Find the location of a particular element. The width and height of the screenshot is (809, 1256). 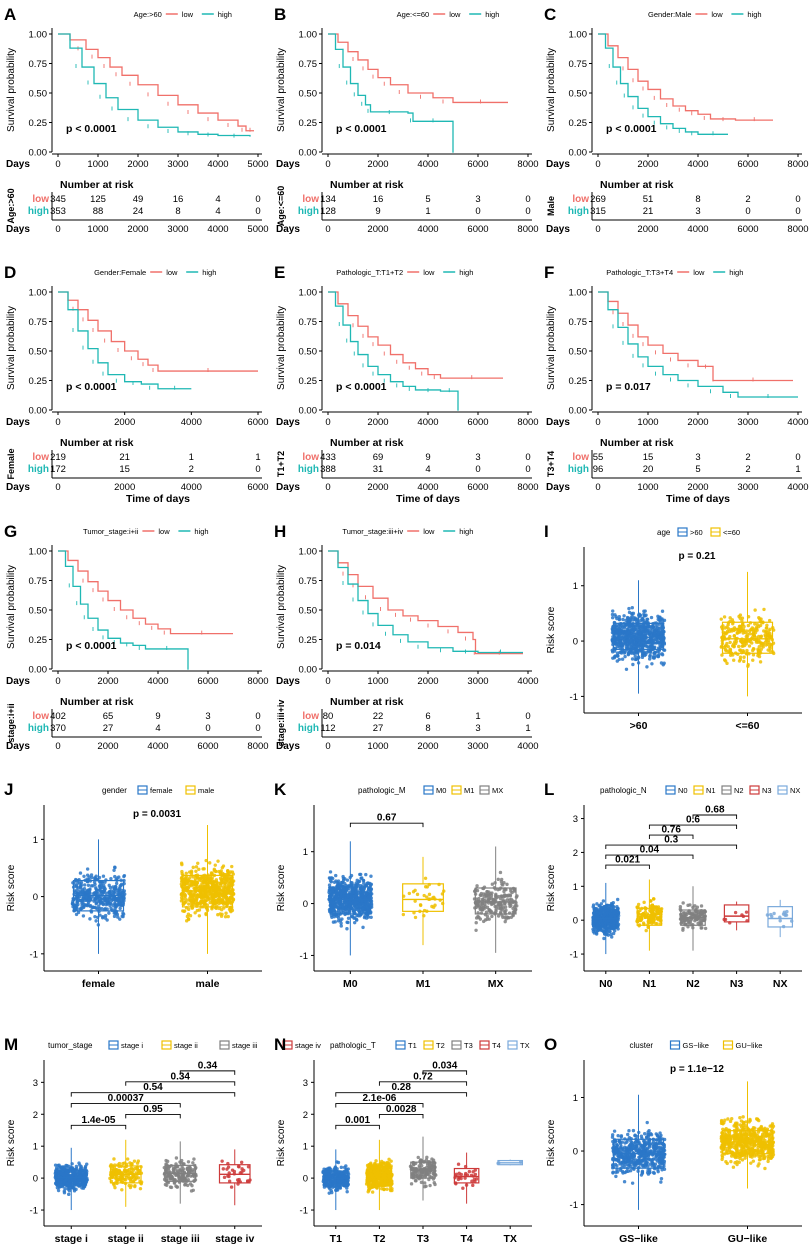

x-axis-time-title: Time of days is located at coordinates (158, 499).